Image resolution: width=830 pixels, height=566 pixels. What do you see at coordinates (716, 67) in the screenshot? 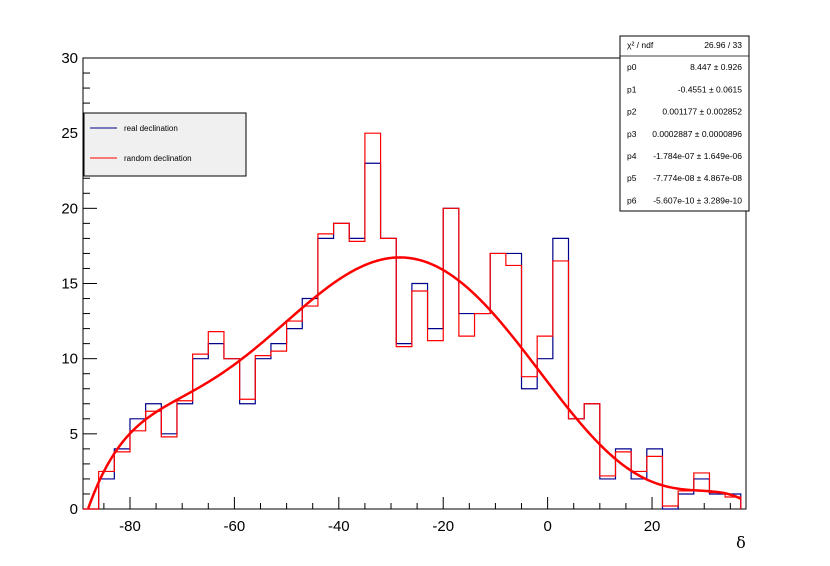
I see `stats-row-value: 8.447 ± 0.926` at bounding box center [716, 67].